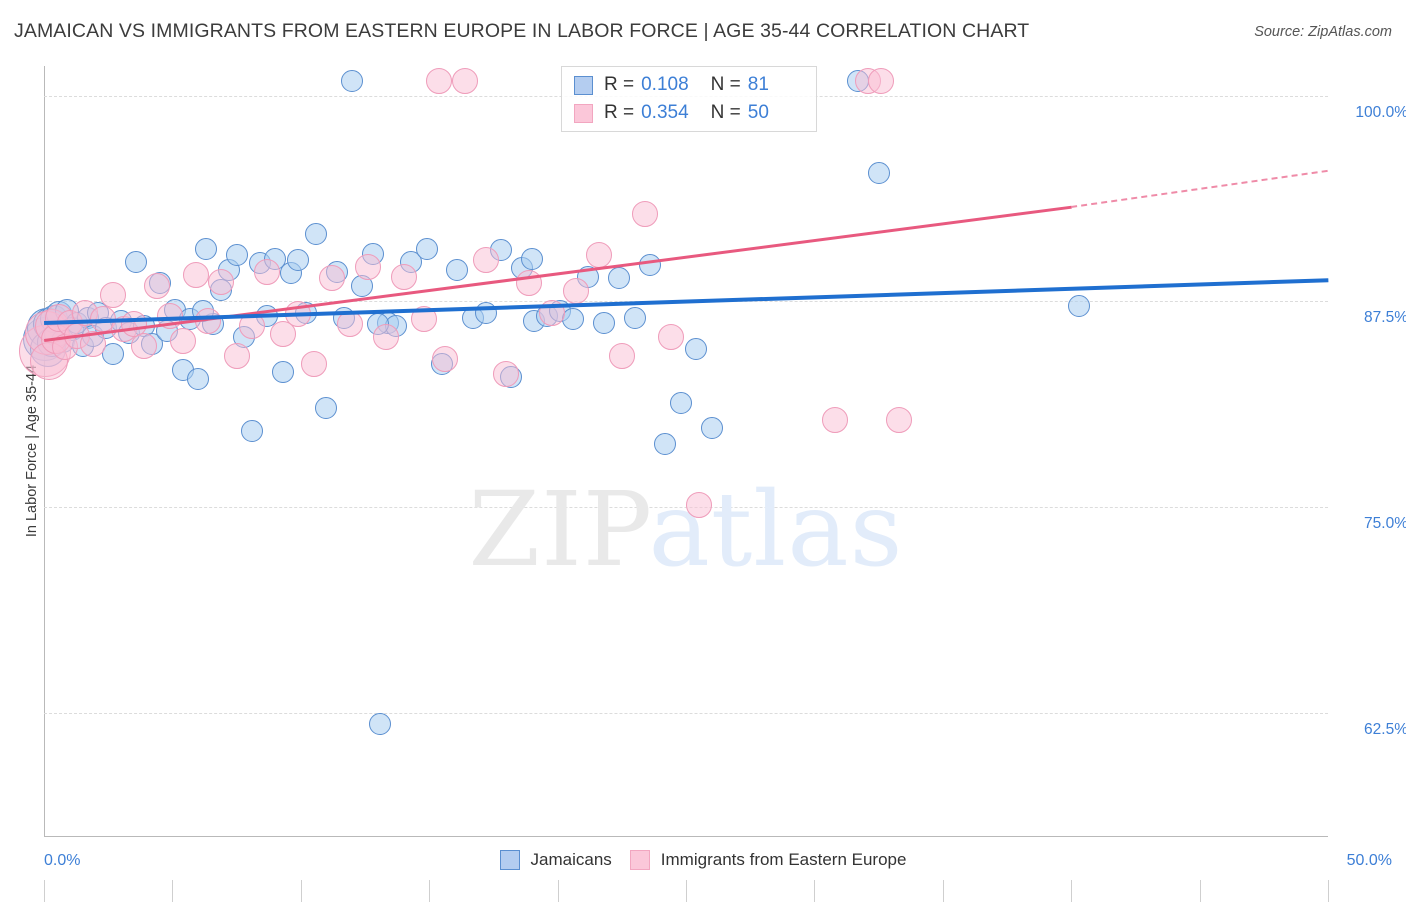  I want to click on pink-r-label: R =, so click(619, 112).